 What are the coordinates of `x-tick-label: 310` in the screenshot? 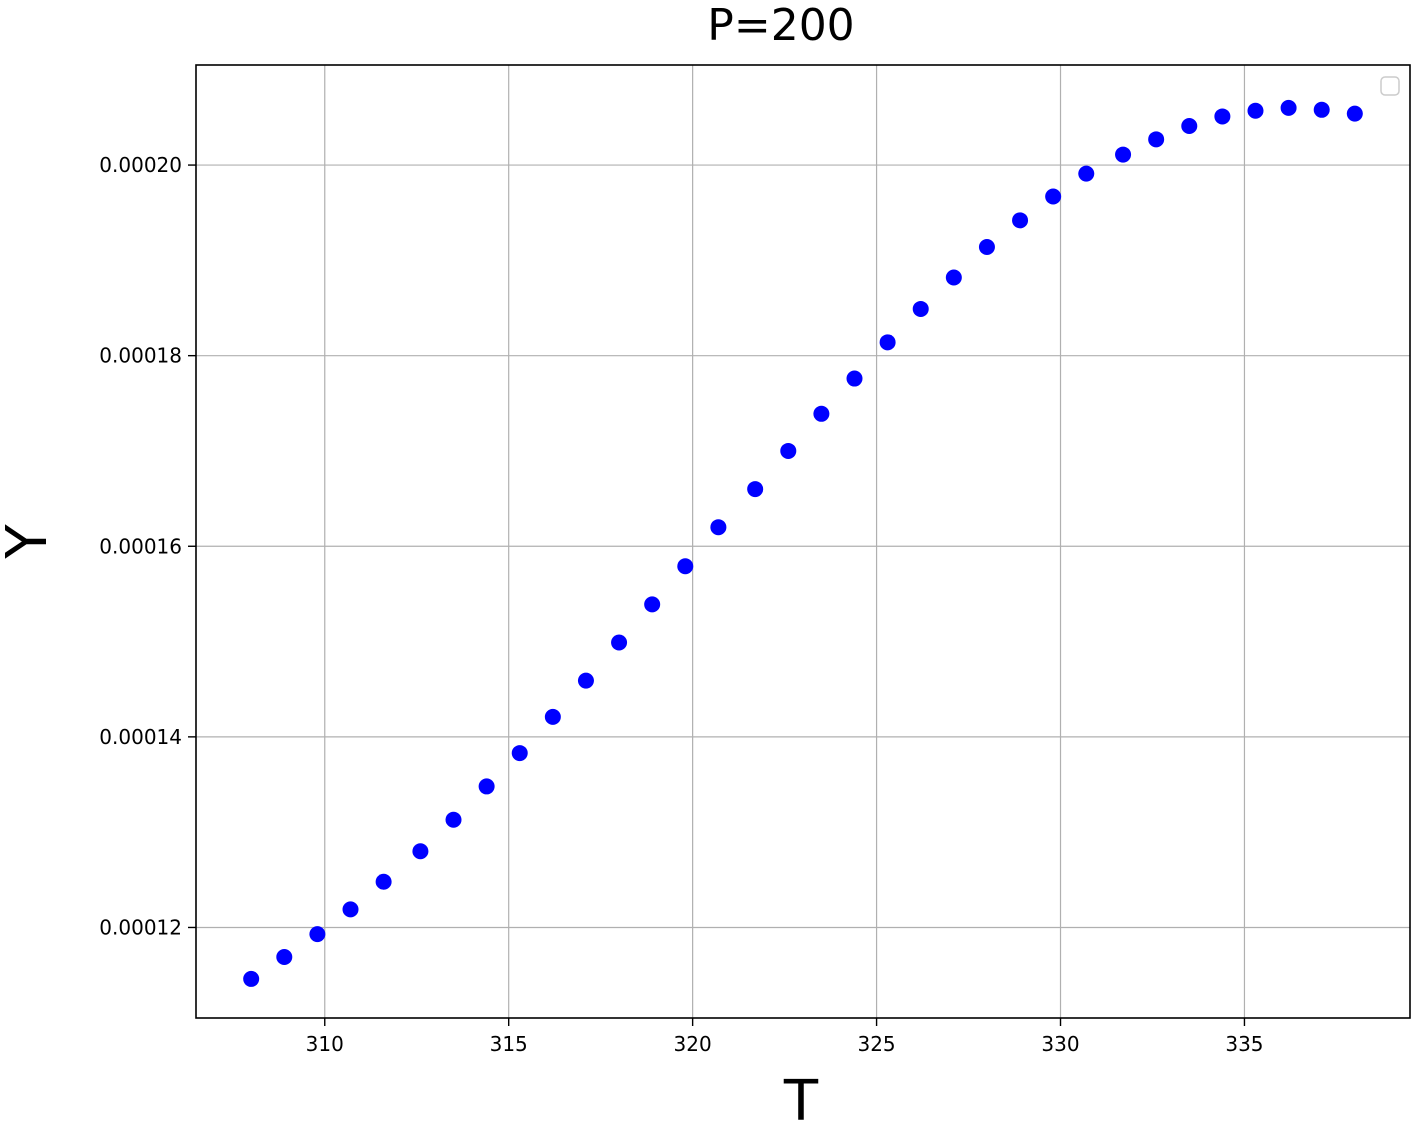 It's located at (325, 1044).